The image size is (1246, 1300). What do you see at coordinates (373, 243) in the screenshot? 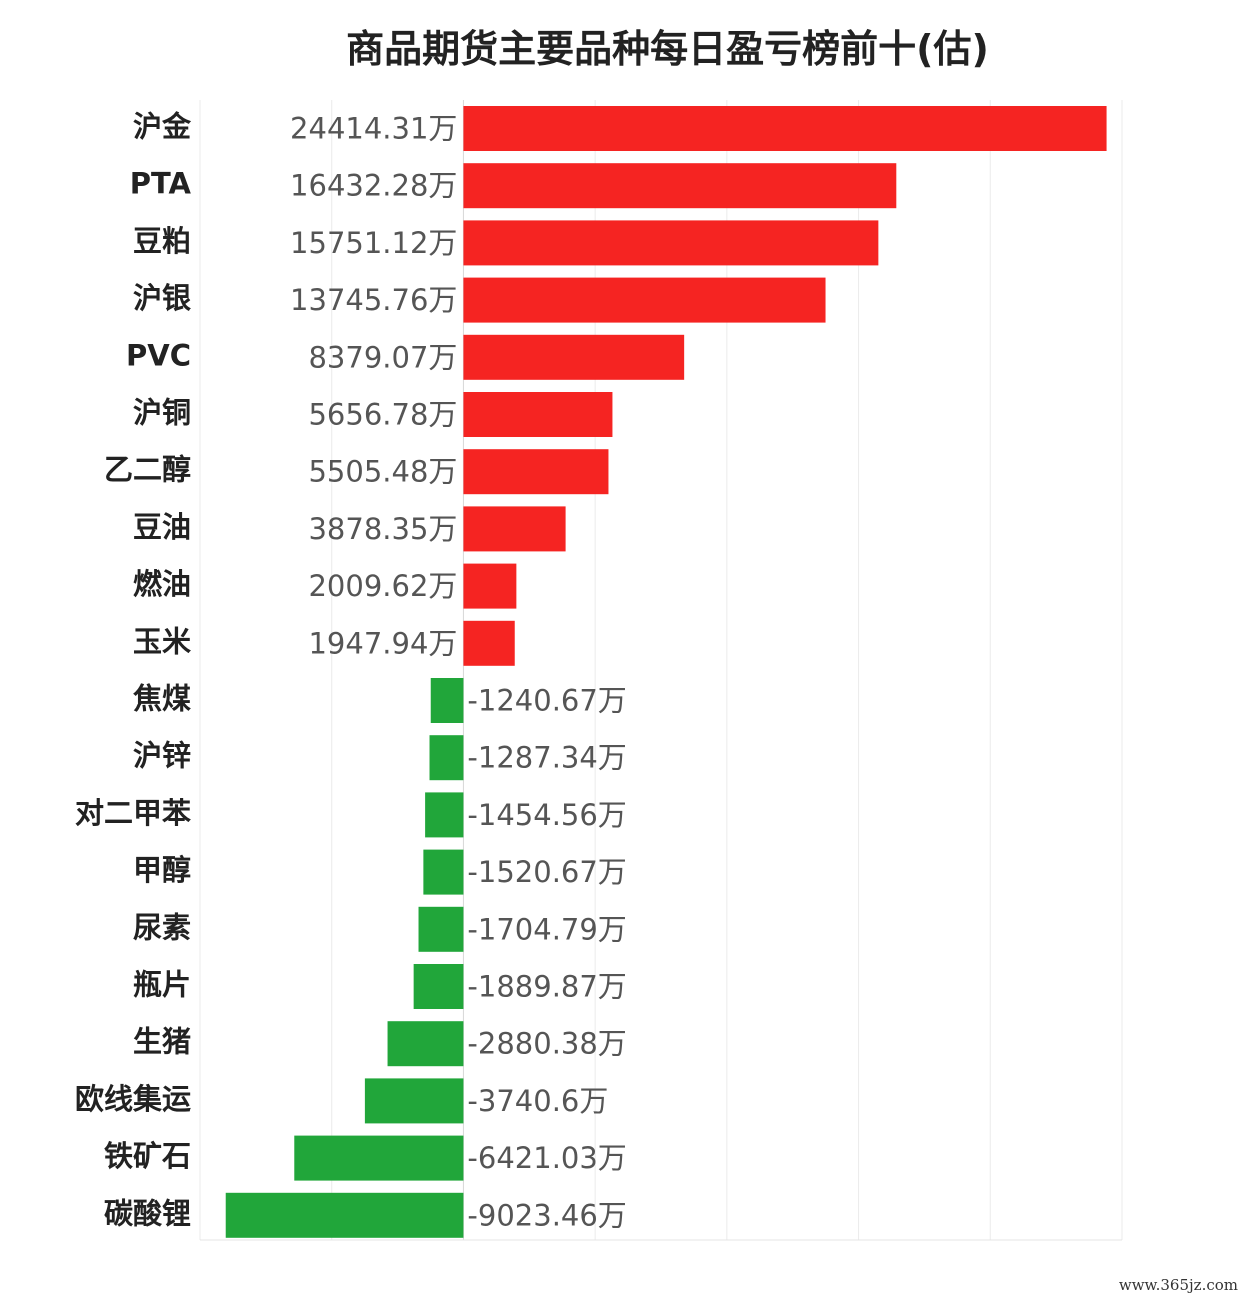
I see `value-label: 15751.12万` at bounding box center [373, 243].